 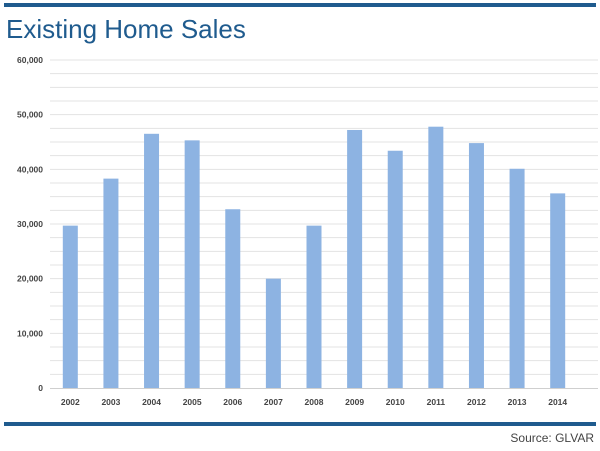 I want to click on source-note: Source: GLVAR, so click(x=552, y=438).